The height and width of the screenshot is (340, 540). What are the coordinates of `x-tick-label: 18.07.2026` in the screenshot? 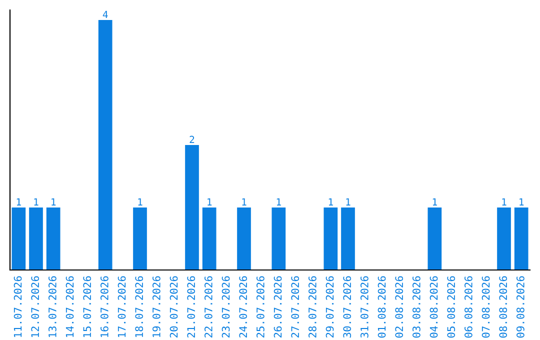 It's located at (139, 307).